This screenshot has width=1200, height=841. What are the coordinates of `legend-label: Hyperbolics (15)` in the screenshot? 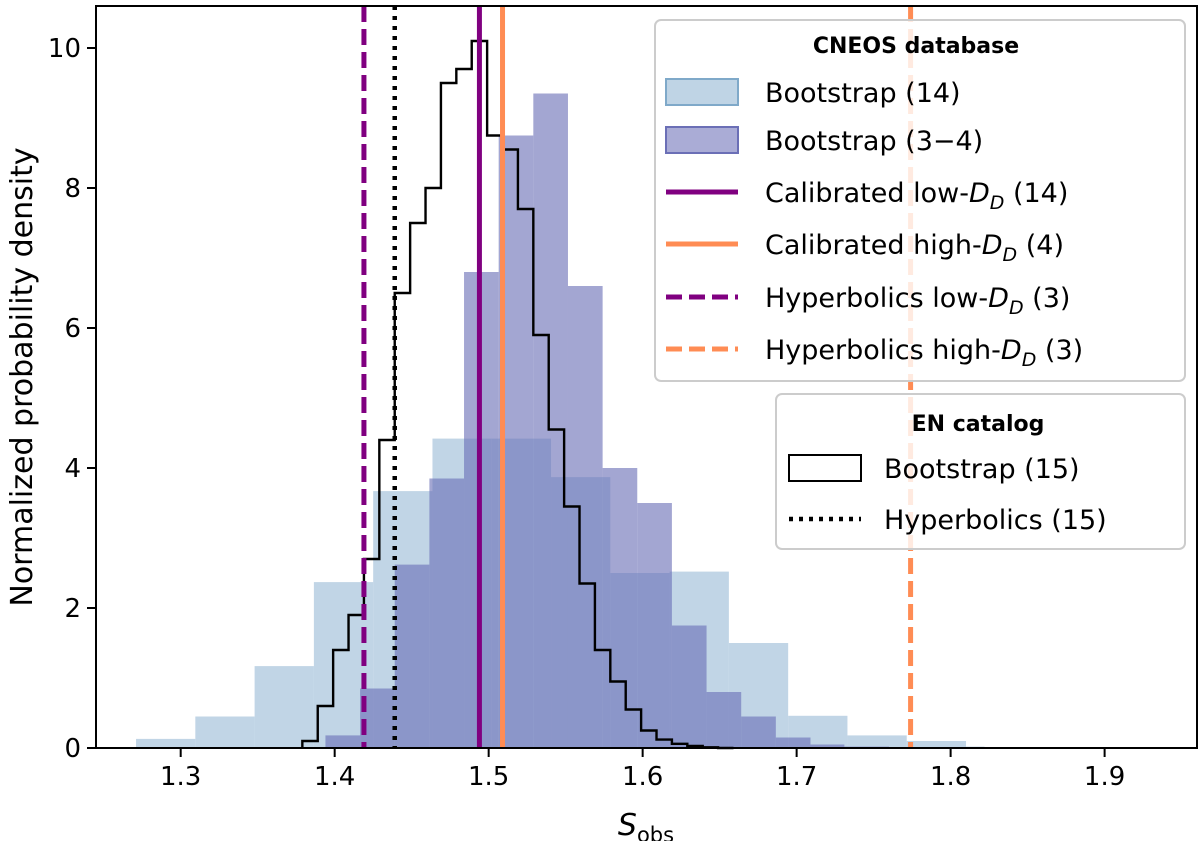 It's located at (995, 520).